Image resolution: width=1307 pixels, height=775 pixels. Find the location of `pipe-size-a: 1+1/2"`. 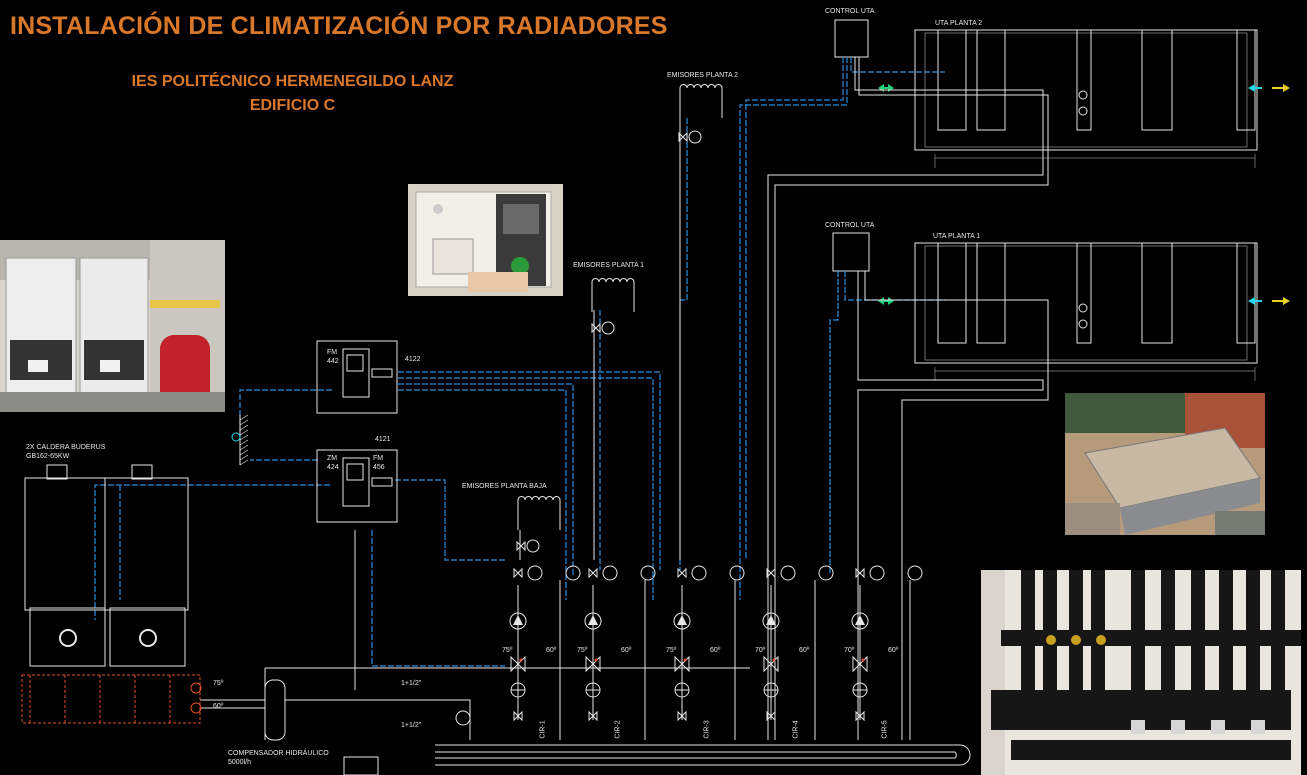

pipe-size-a: 1+1/2" is located at coordinates (411, 683).